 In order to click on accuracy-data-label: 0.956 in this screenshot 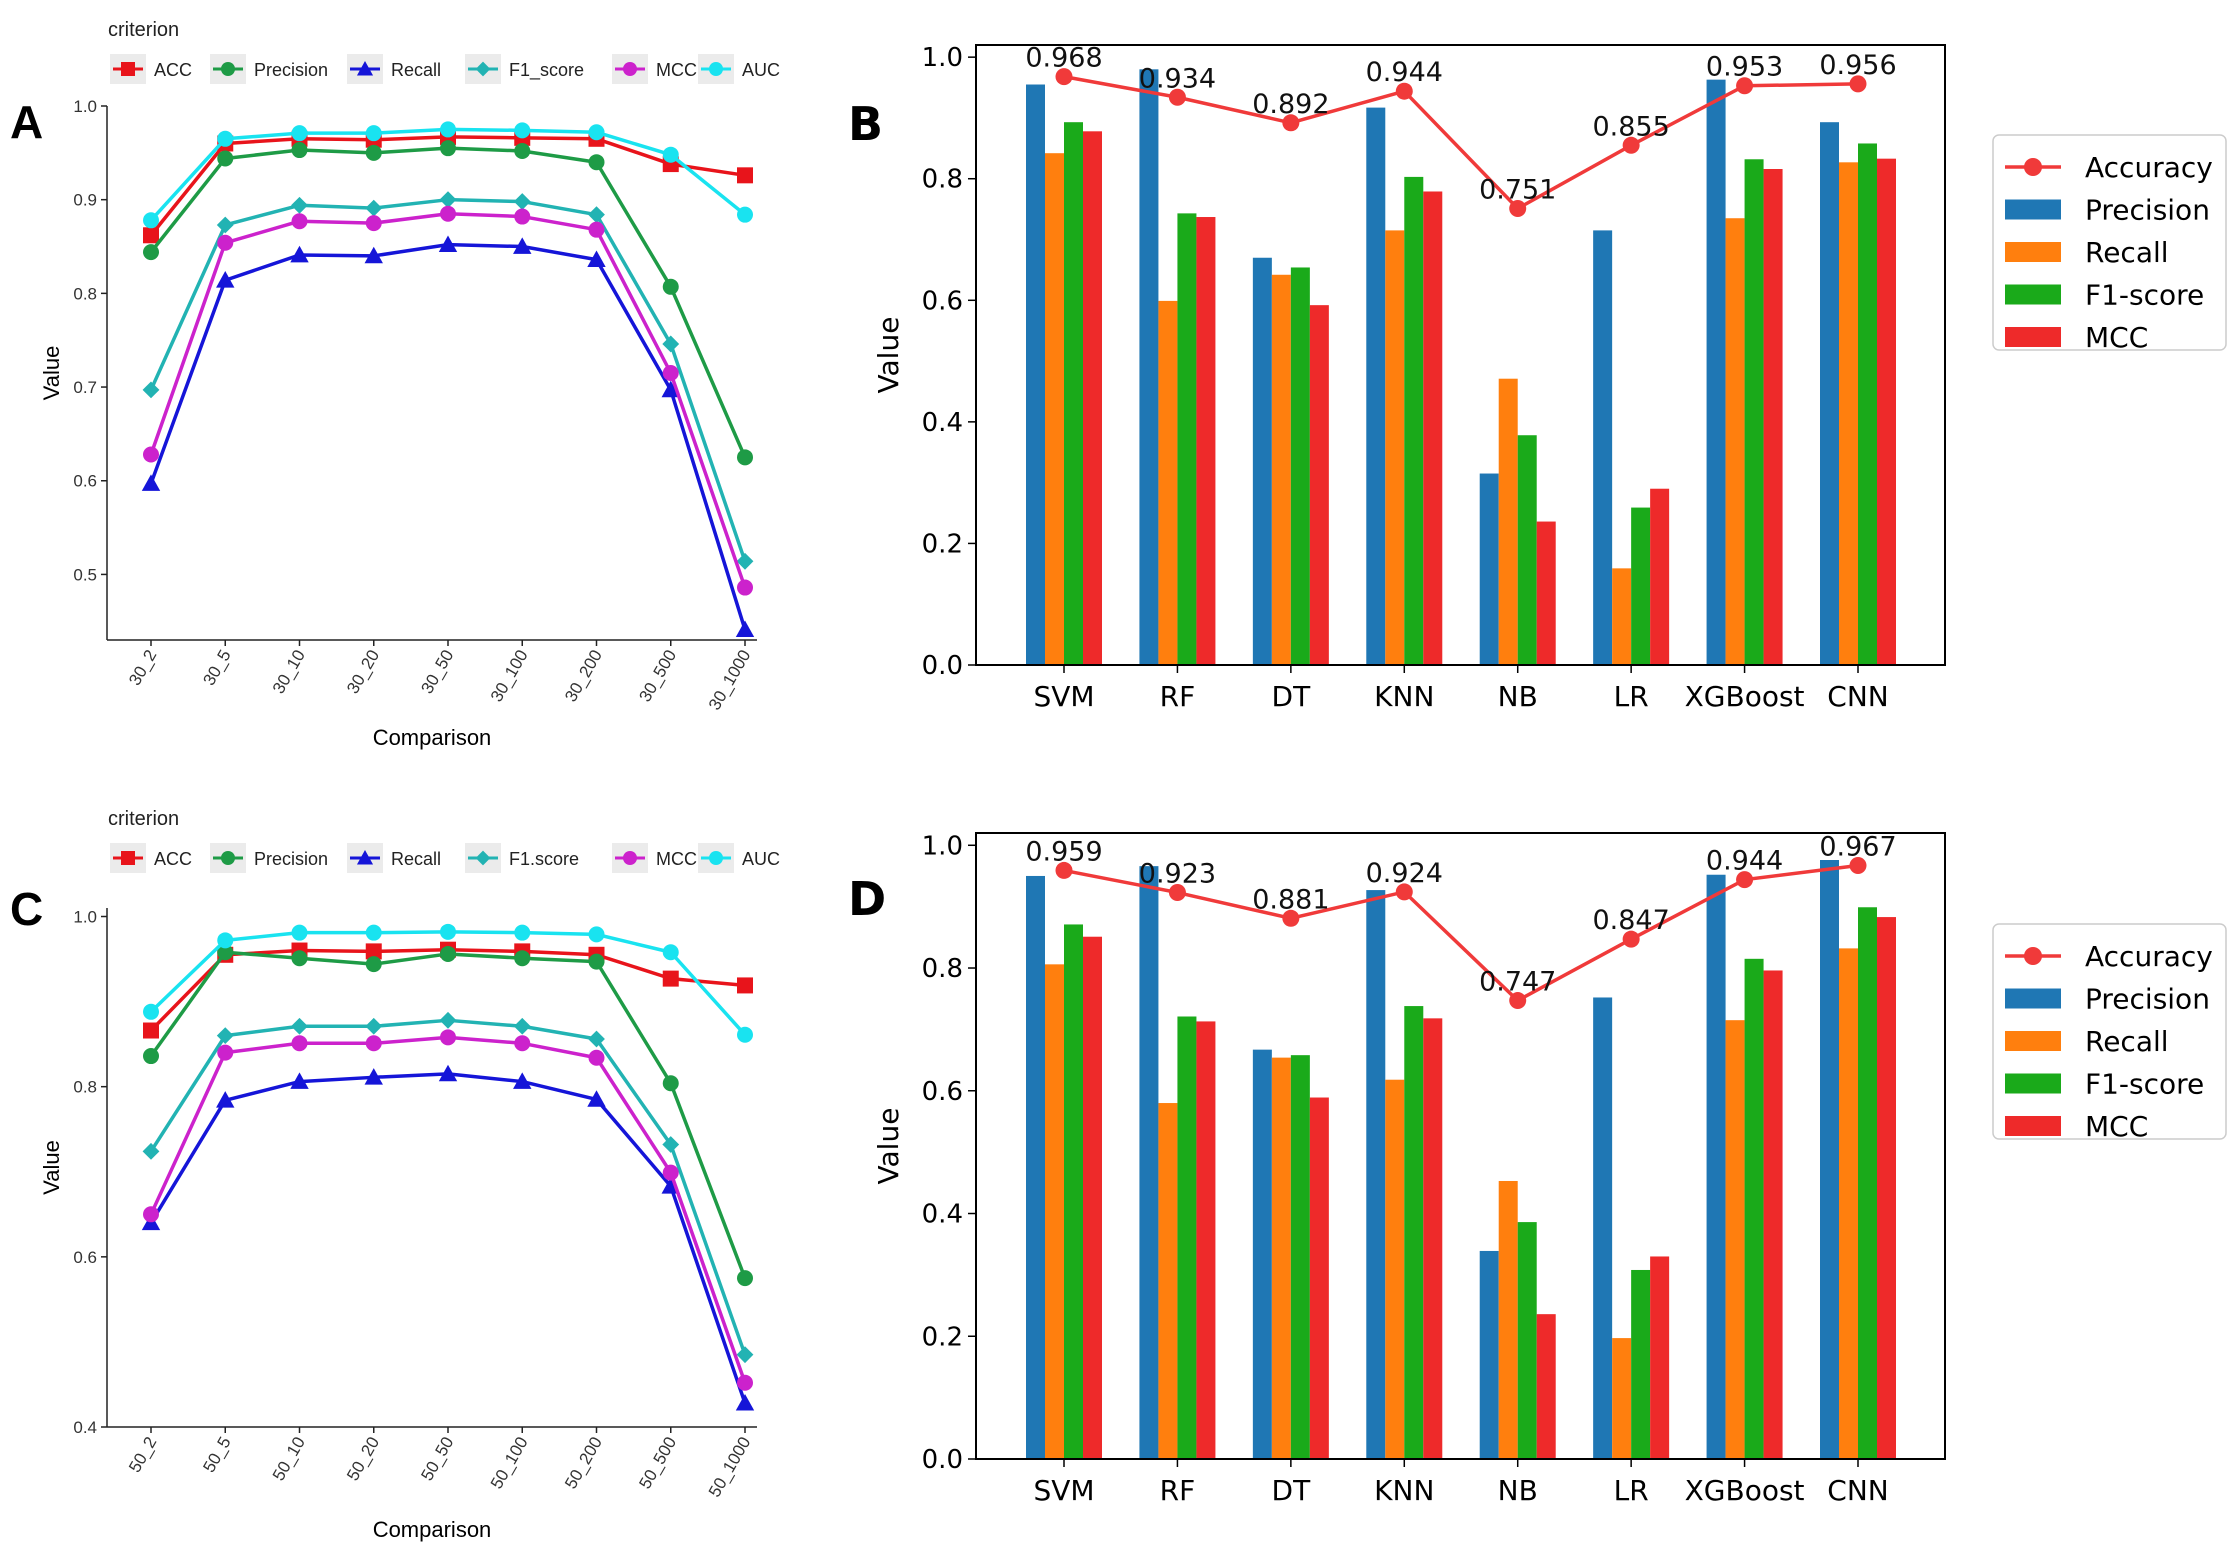, I will do `click(1857, 65)`.